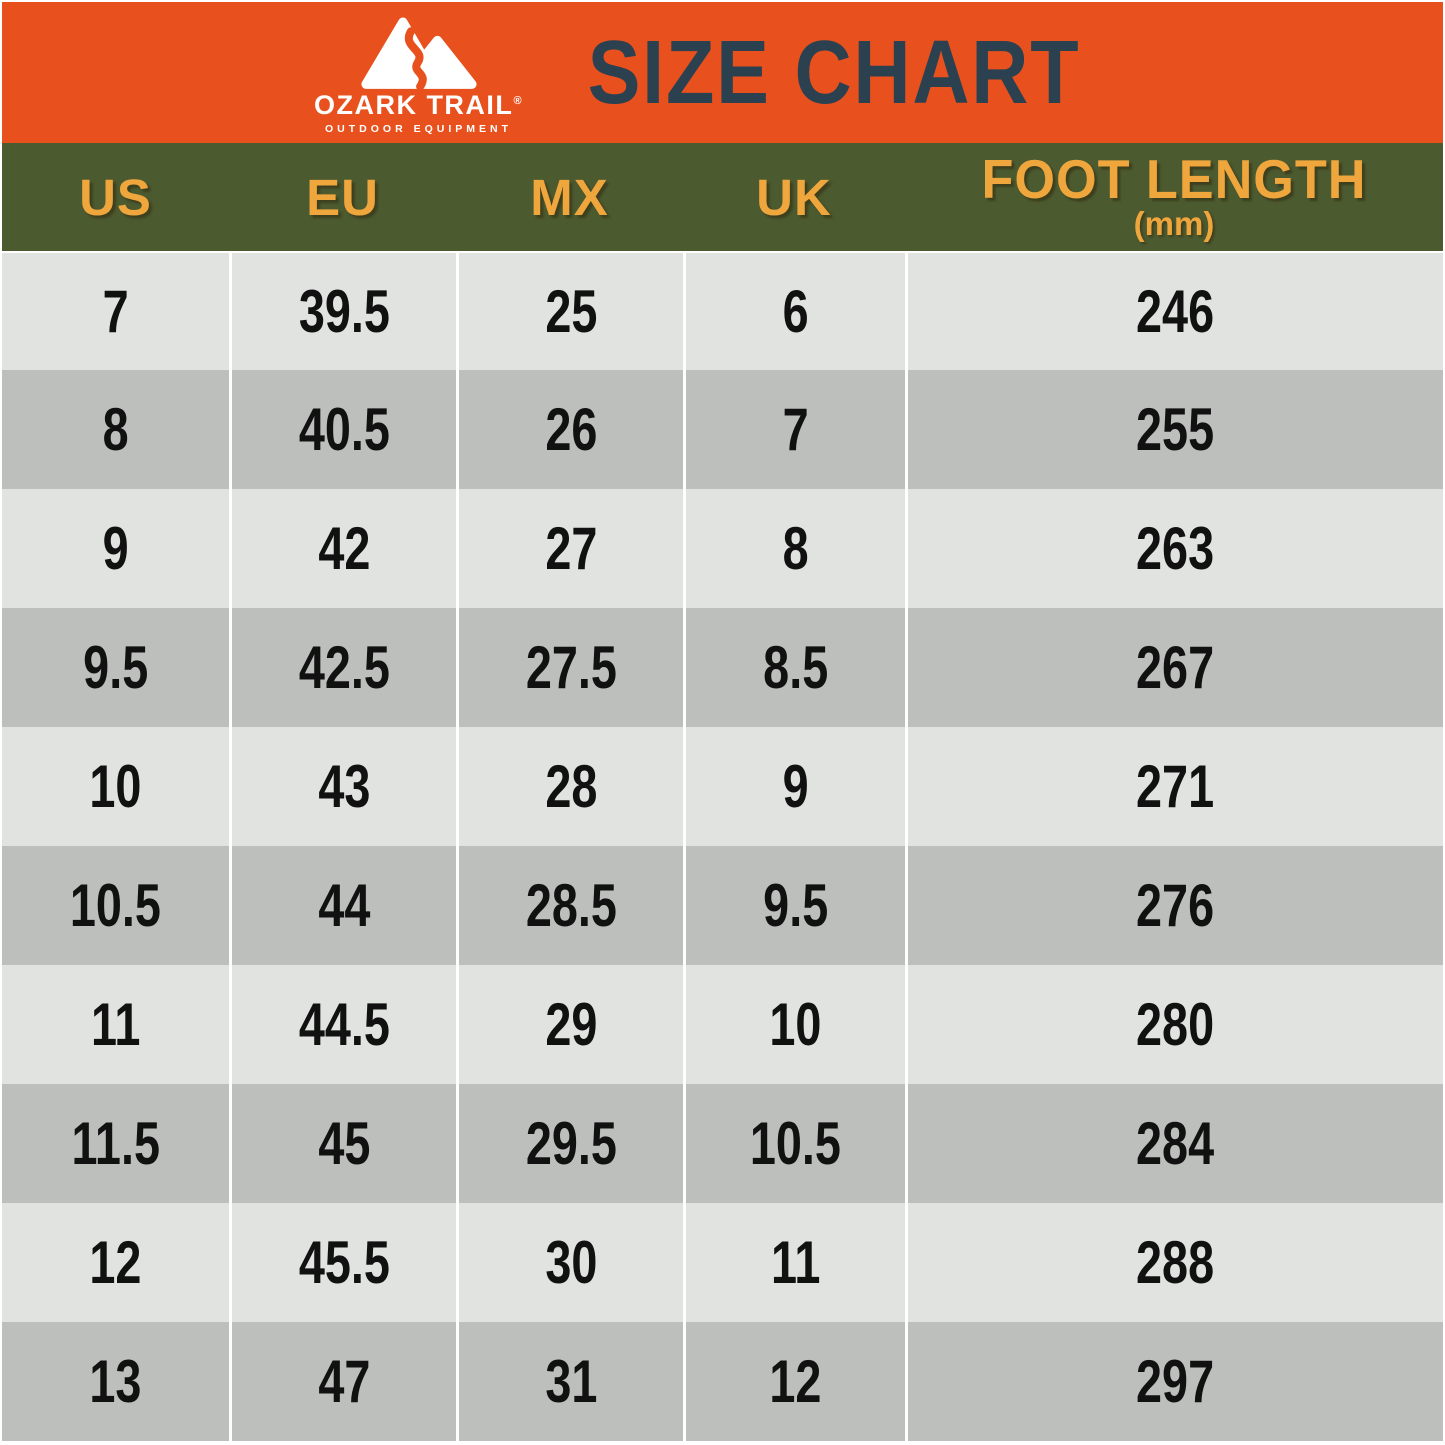  Describe the element at coordinates (569, 1262) in the screenshot. I see `table-cell: 30` at that location.